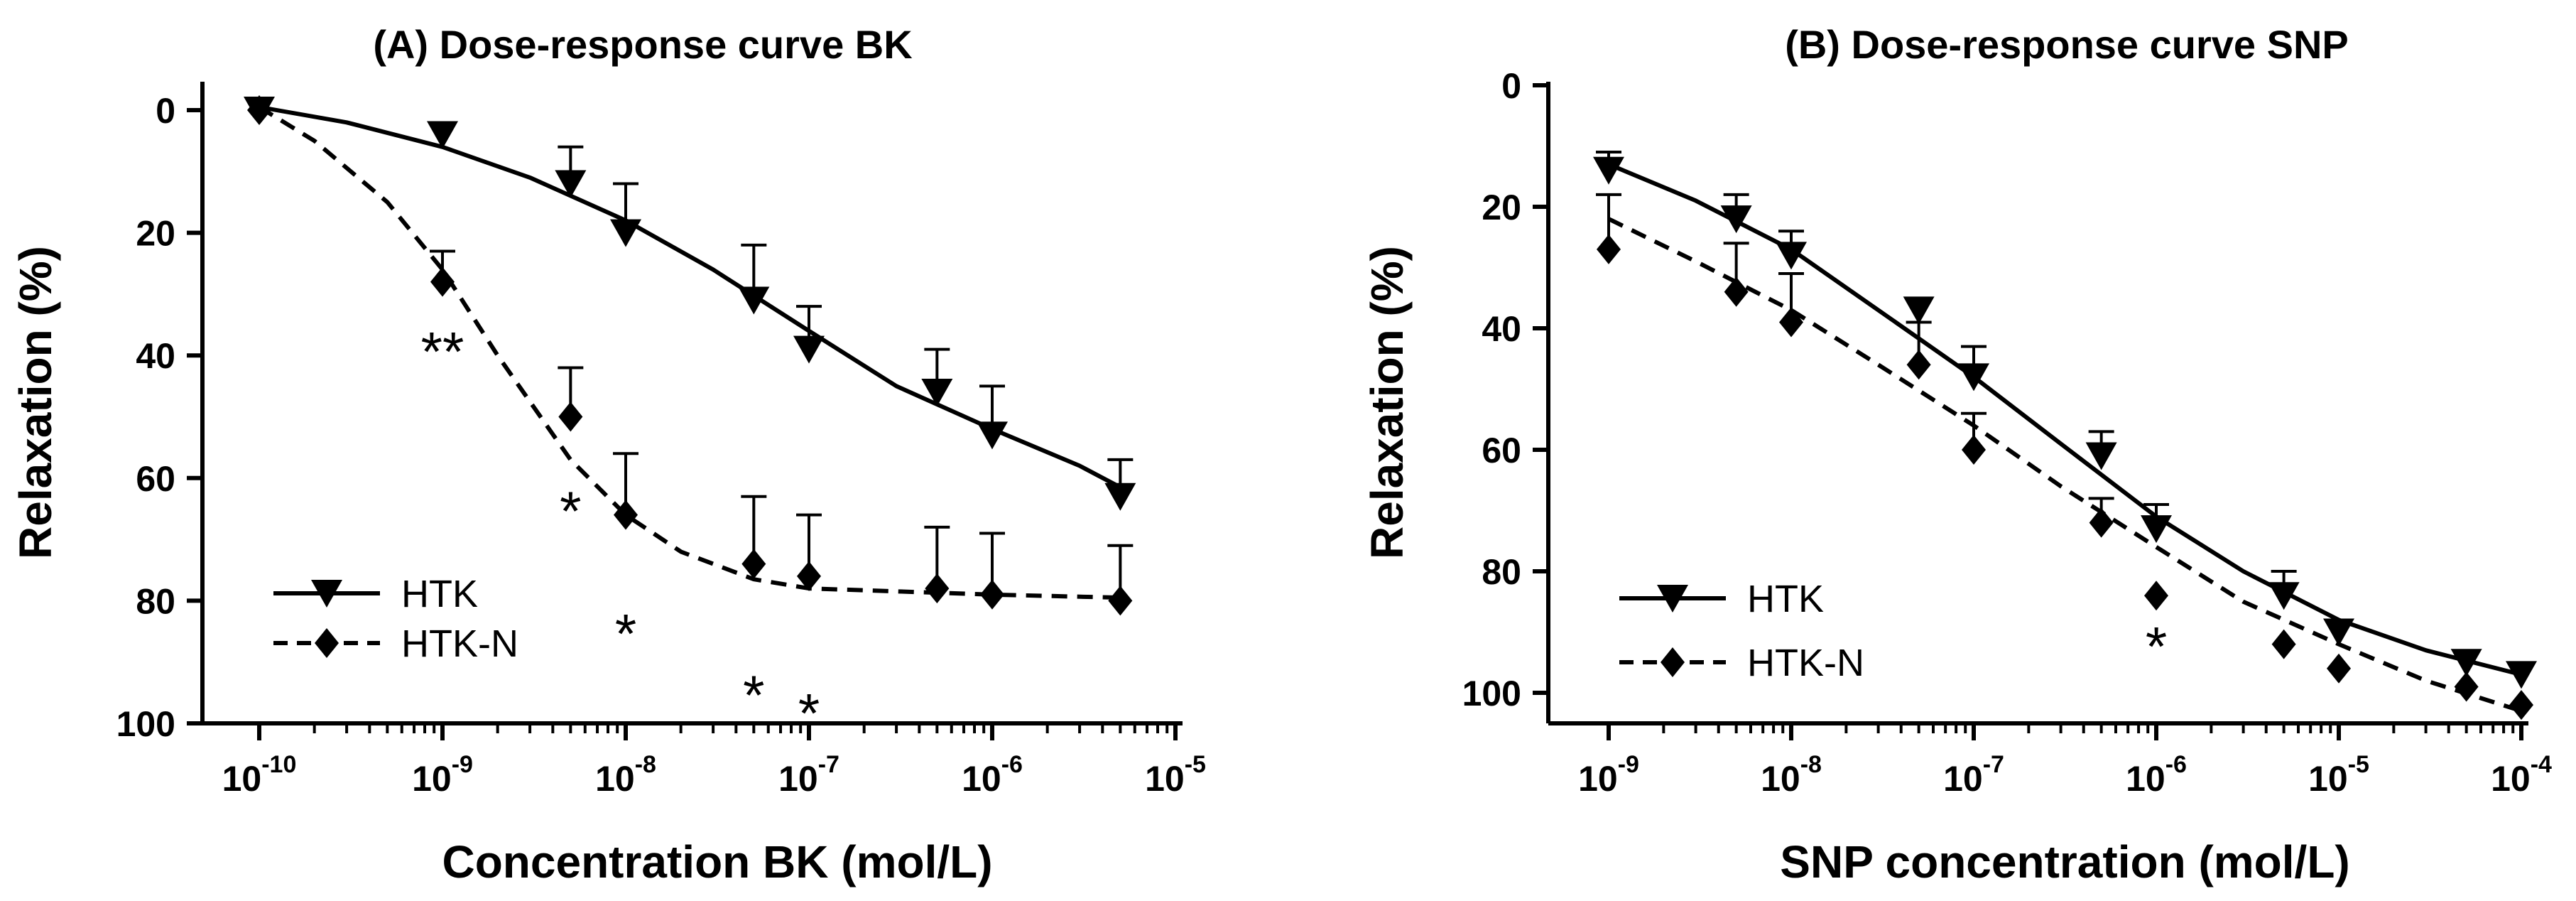 This screenshot has width=2576, height=901. I want to click on x-axis-label: Concentration BK (mol/L), so click(717, 862).